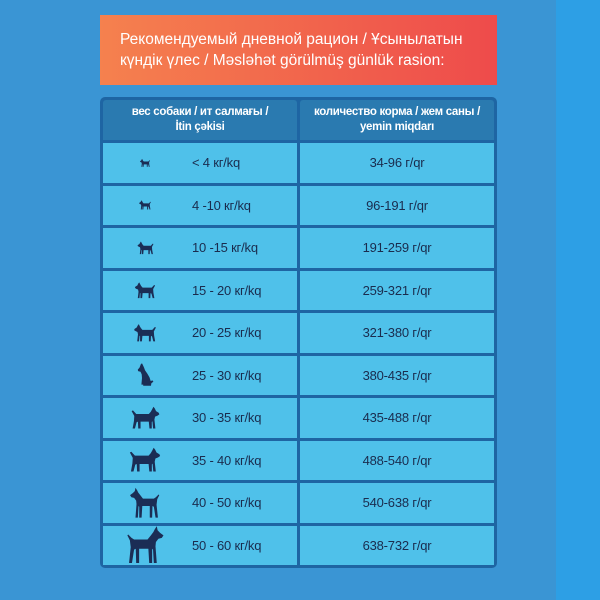 The image size is (600, 600). I want to click on weight-cell: 4 -10 кг/kq, so click(200, 205).